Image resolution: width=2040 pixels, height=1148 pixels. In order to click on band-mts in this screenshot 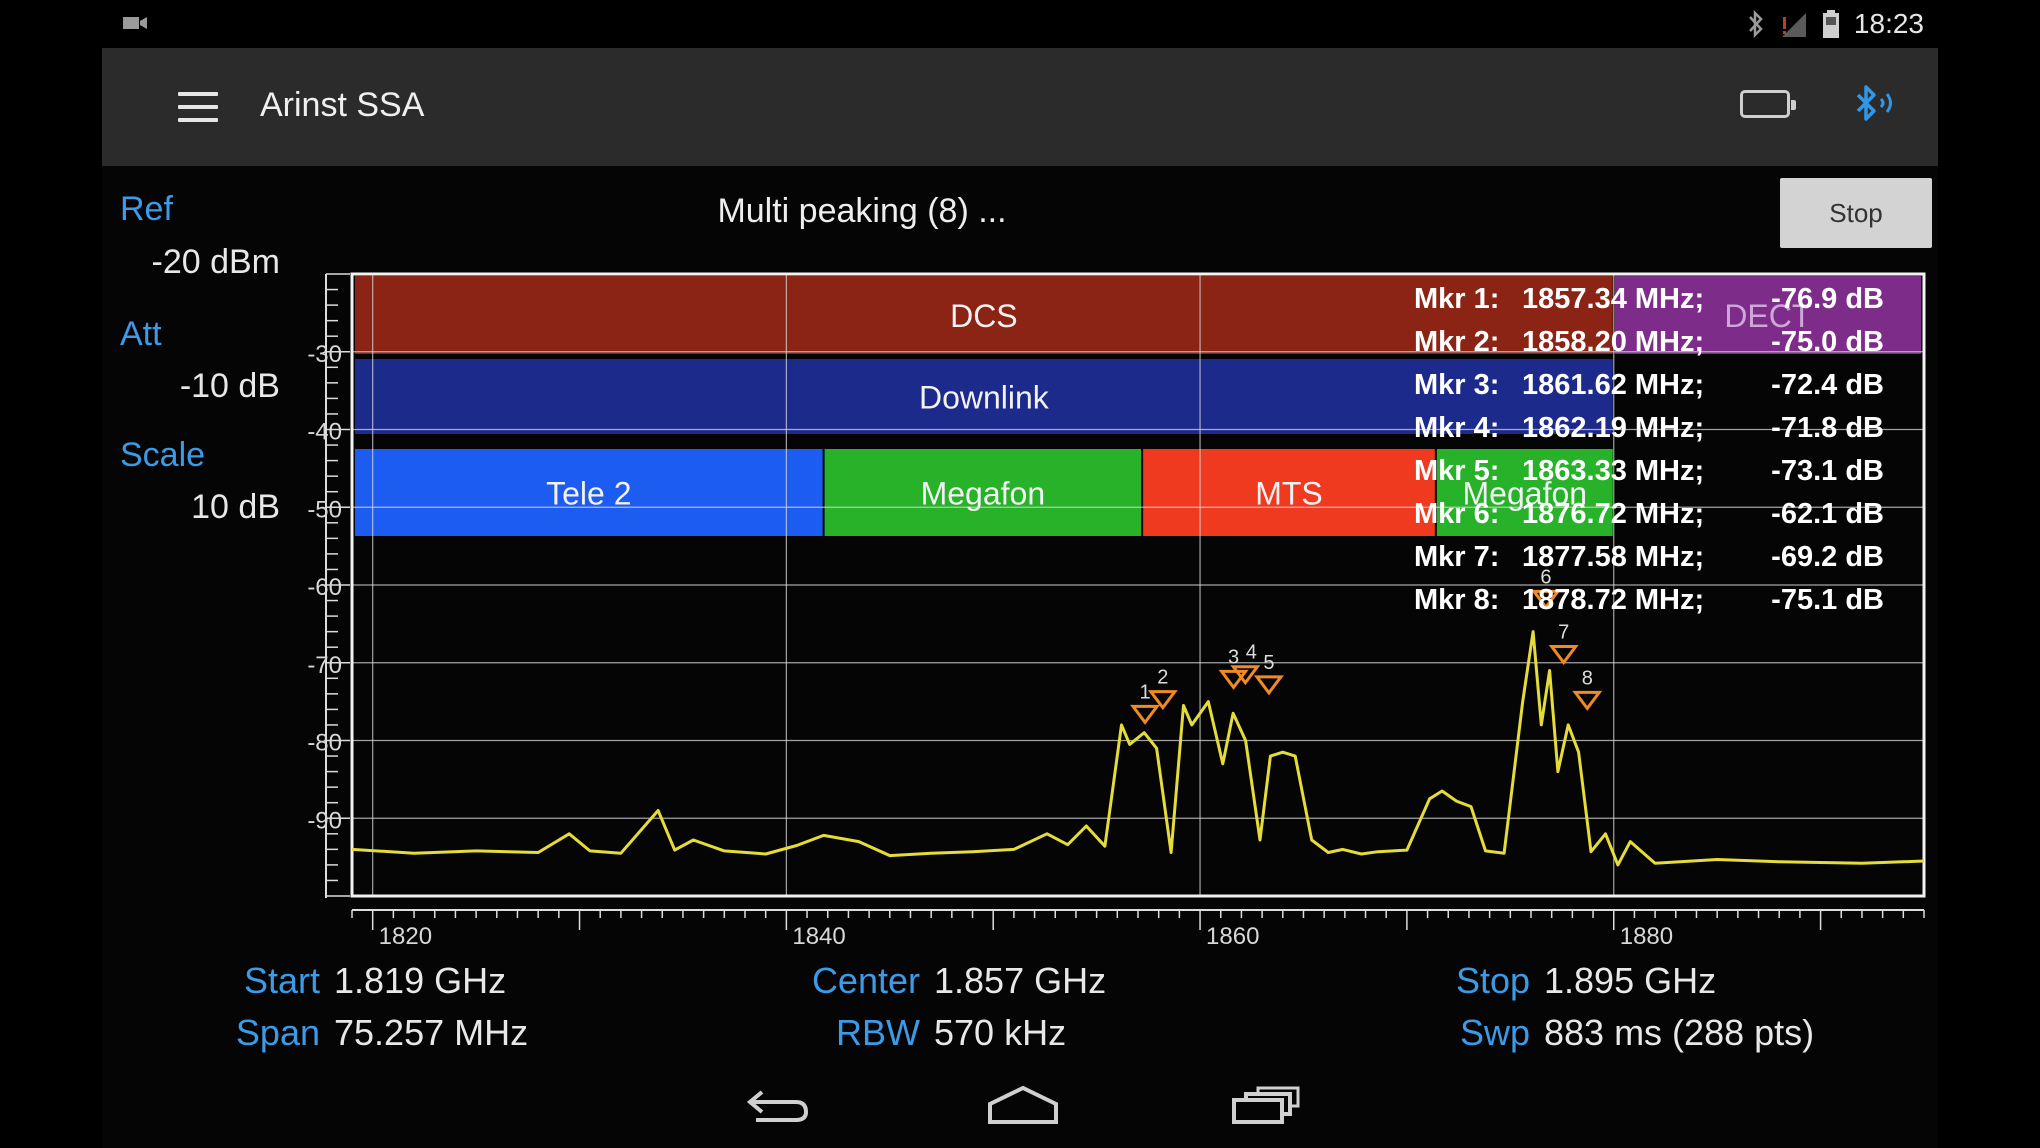, I will do `click(1289, 492)`.